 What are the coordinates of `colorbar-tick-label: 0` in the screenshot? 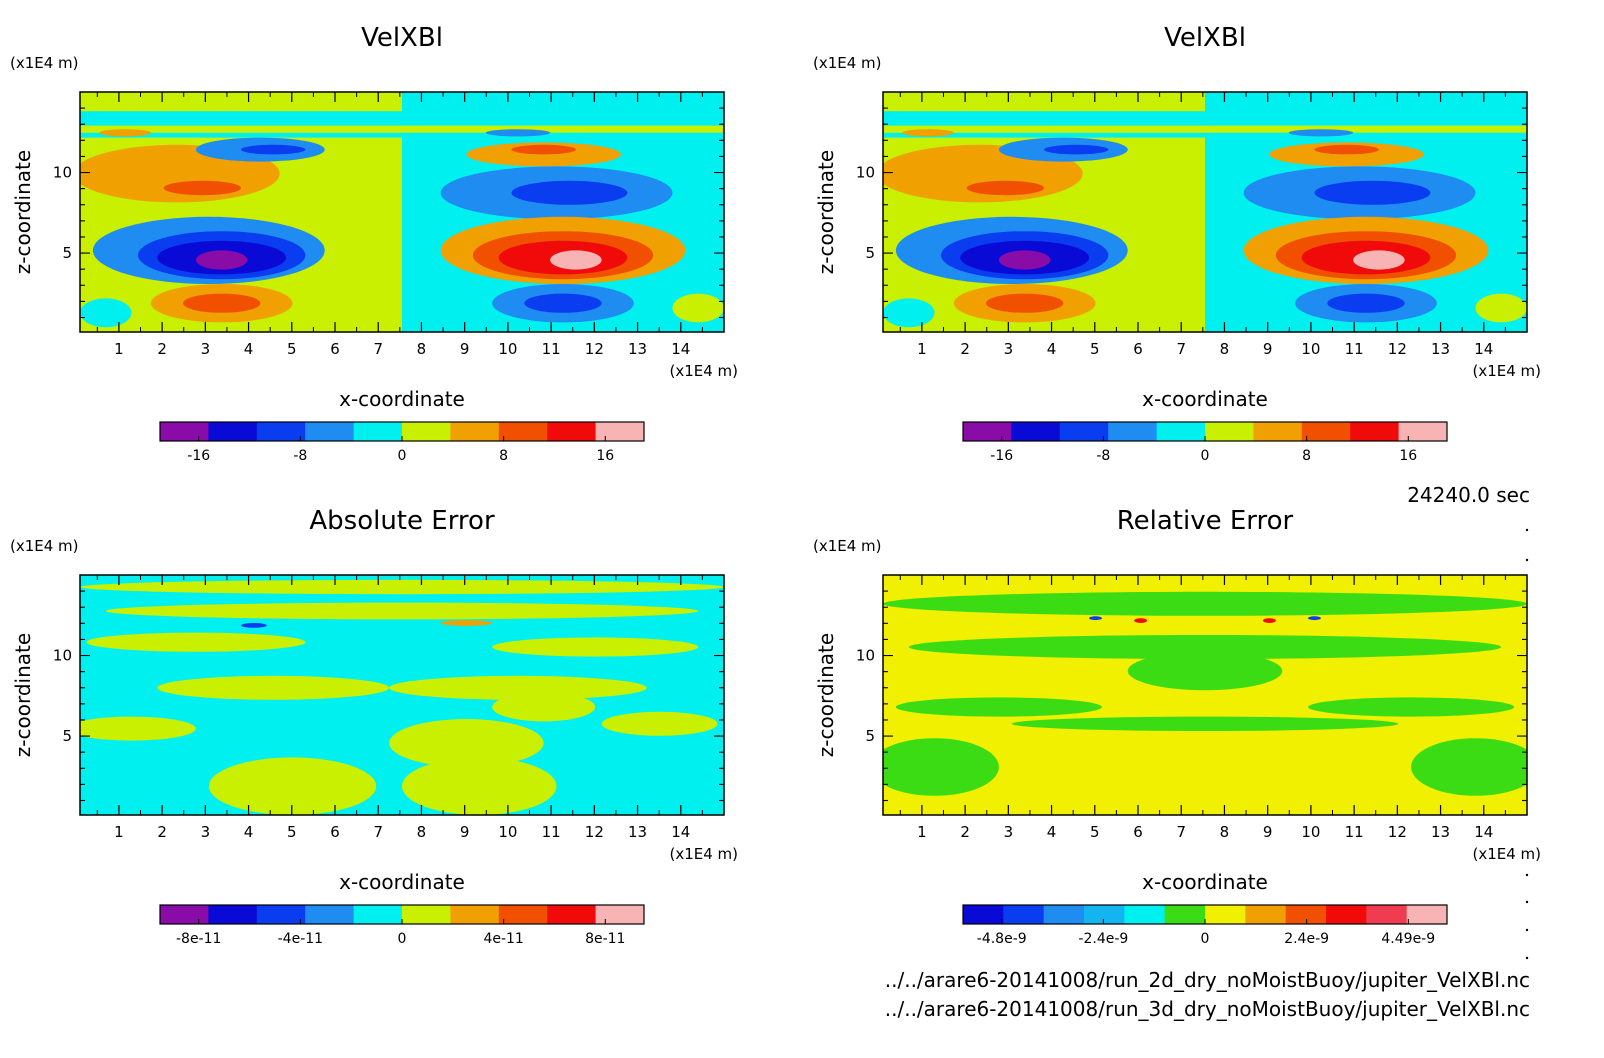 It's located at (1205, 456).